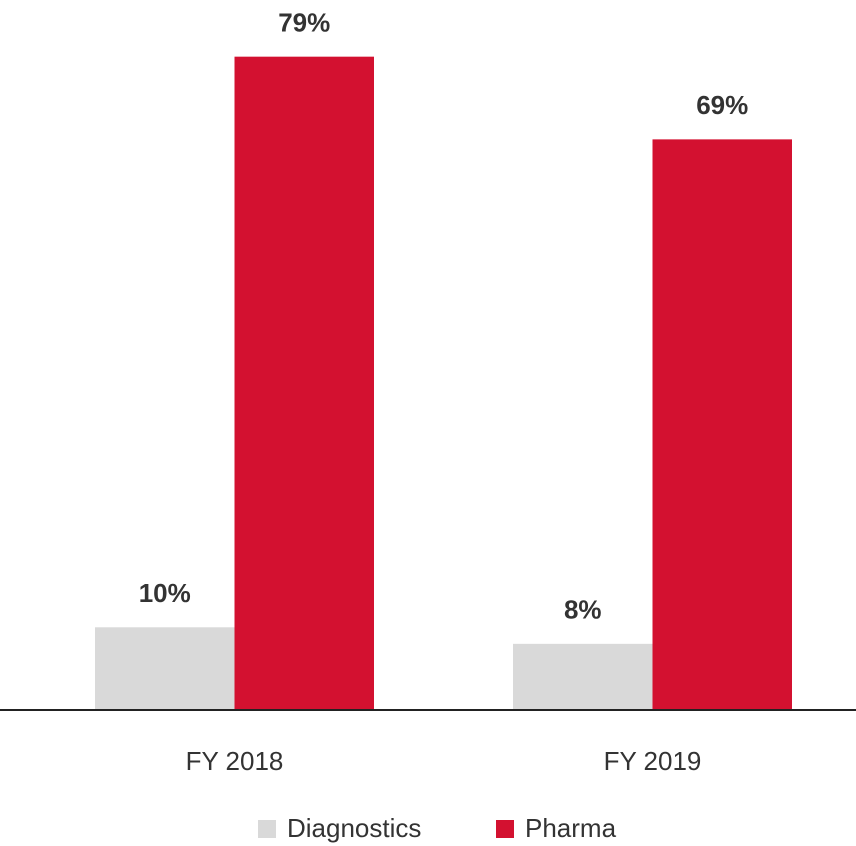 This screenshot has height=846, width=856. I want to click on x-tick-label: FY 2018, so click(235, 761).